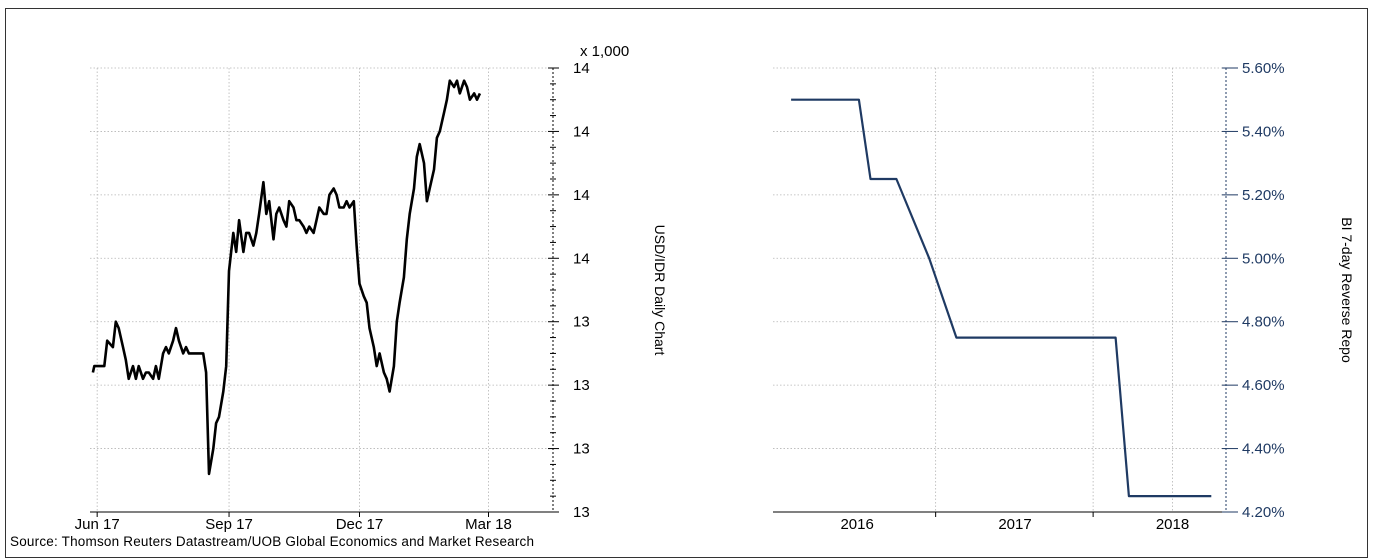 Image resolution: width=1373 pixels, height=558 pixels. What do you see at coordinates (1263, 322) in the screenshot?
I see `repo-y-tick-label: 4.80%` at bounding box center [1263, 322].